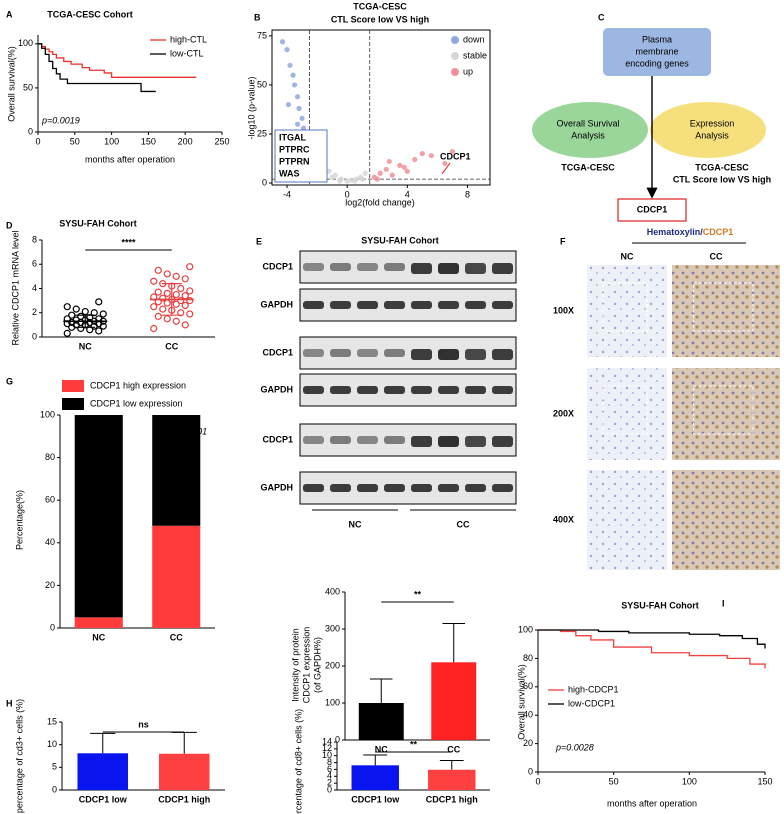 This screenshot has width=784, height=814. Describe the element at coordinates (47, 414) in the screenshot. I see `y-tick-label: 100` at that location.